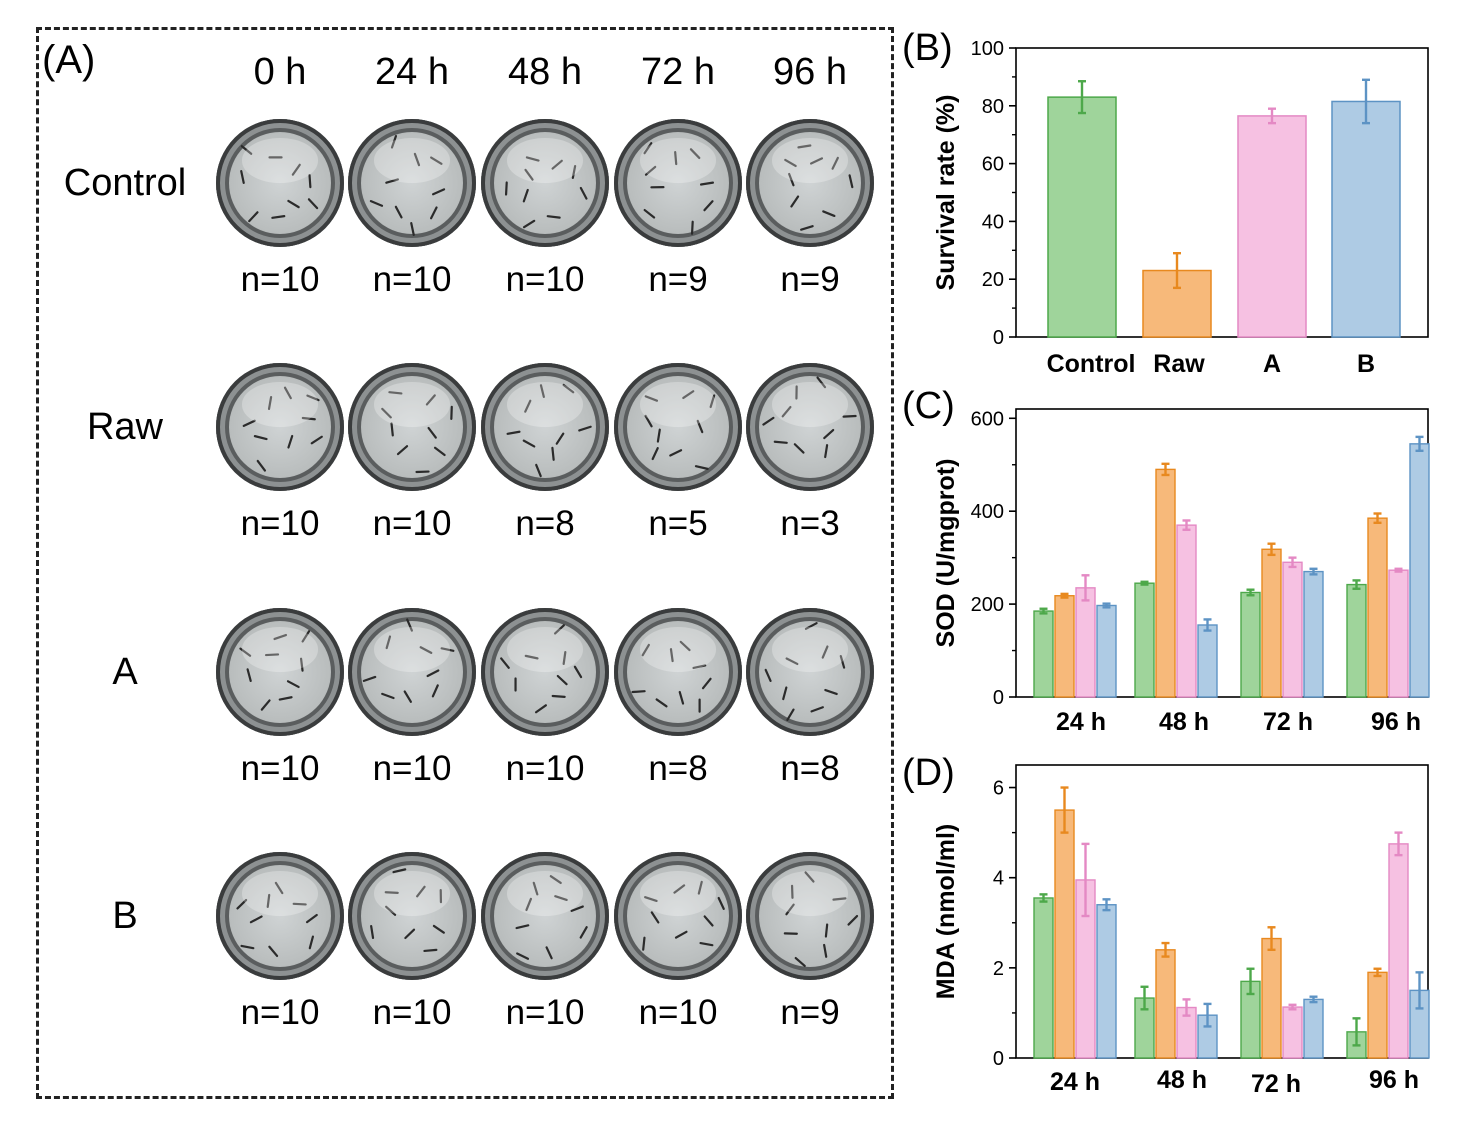 This screenshot has height=1129, width=1462. What do you see at coordinates (928, 773) in the screenshot?
I see `panel-letter: (D)` at bounding box center [928, 773].